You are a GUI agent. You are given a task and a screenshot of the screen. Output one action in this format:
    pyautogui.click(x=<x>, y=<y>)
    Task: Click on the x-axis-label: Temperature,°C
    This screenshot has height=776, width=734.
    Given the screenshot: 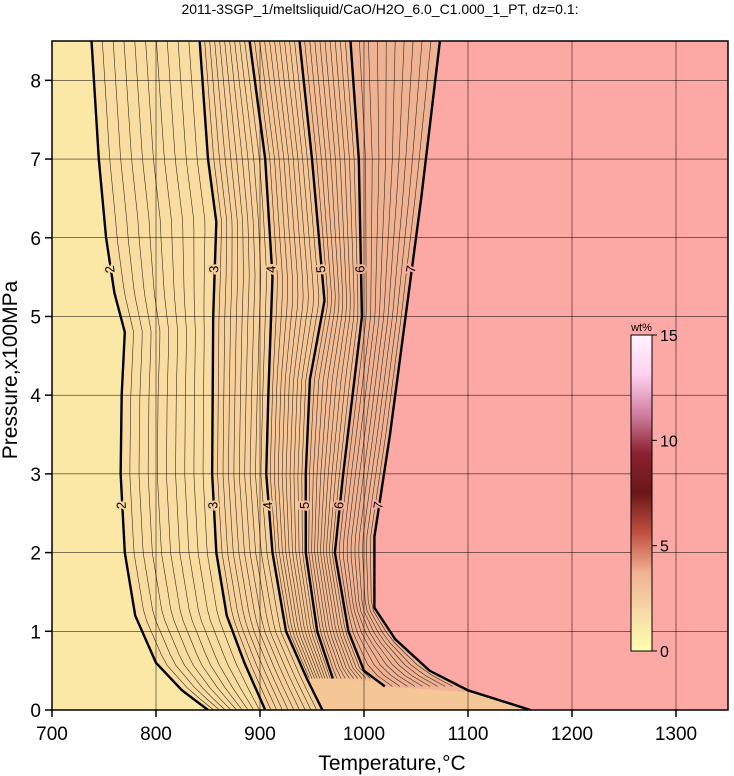 What is the action you would take?
    pyautogui.click(x=391, y=763)
    